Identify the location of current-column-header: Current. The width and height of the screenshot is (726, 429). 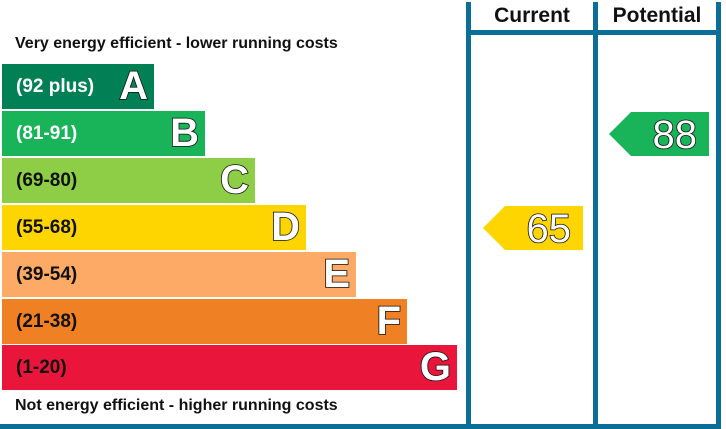
(532, 15).